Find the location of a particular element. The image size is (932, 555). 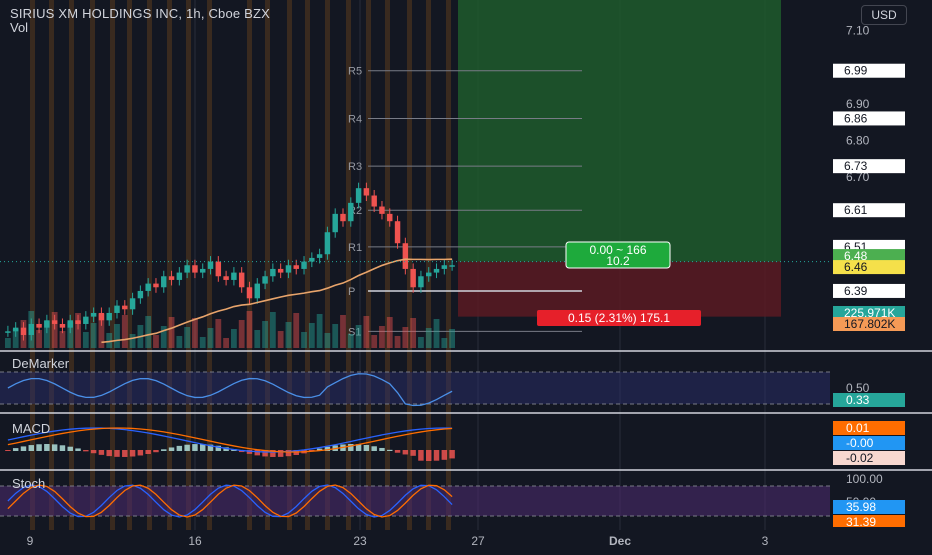

moving-average-line is located at coordinates (277, 301).